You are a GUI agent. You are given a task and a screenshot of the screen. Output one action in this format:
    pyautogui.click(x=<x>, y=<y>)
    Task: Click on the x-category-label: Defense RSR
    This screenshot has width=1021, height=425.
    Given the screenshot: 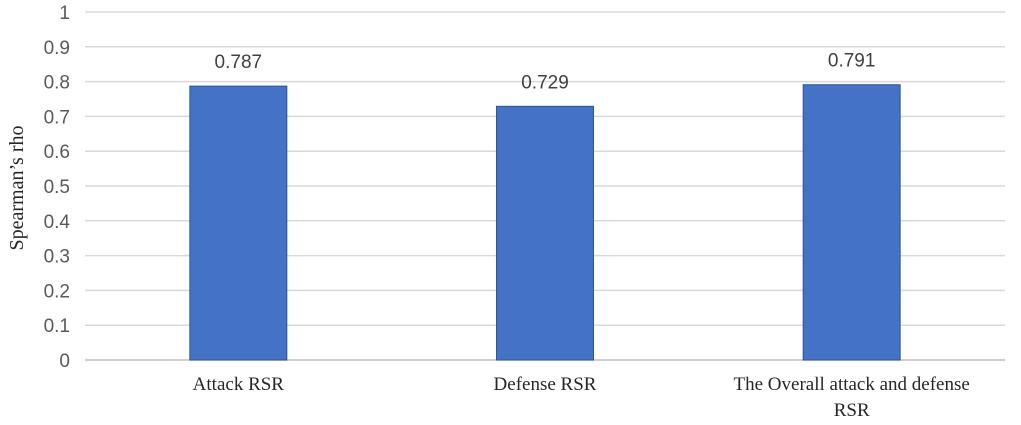 What is the action you would take?
    pyautogui.click(x=545, y=384)
    